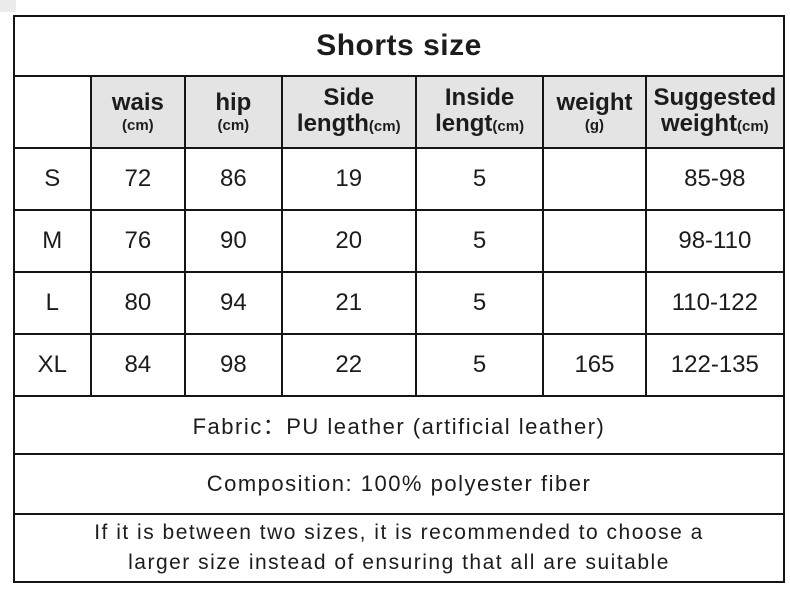 This screenshot has height=601, width=790. What do you see at coordinates (53, 365) in the screenshot?
I see `size-label: XL` at bounding box center [53, 365].